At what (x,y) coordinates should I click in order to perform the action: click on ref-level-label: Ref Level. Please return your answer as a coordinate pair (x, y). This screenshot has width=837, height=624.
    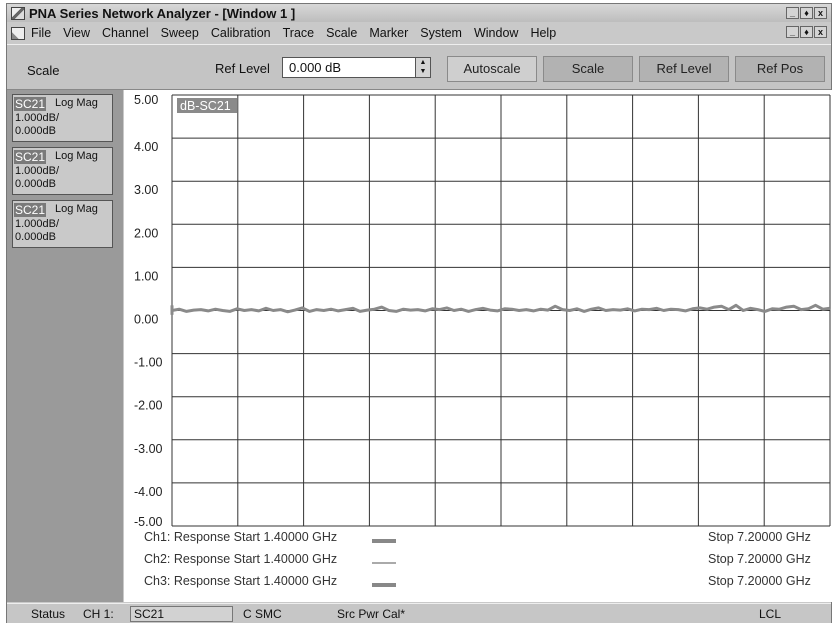
    Looking at the image, I should click on (242, 68).